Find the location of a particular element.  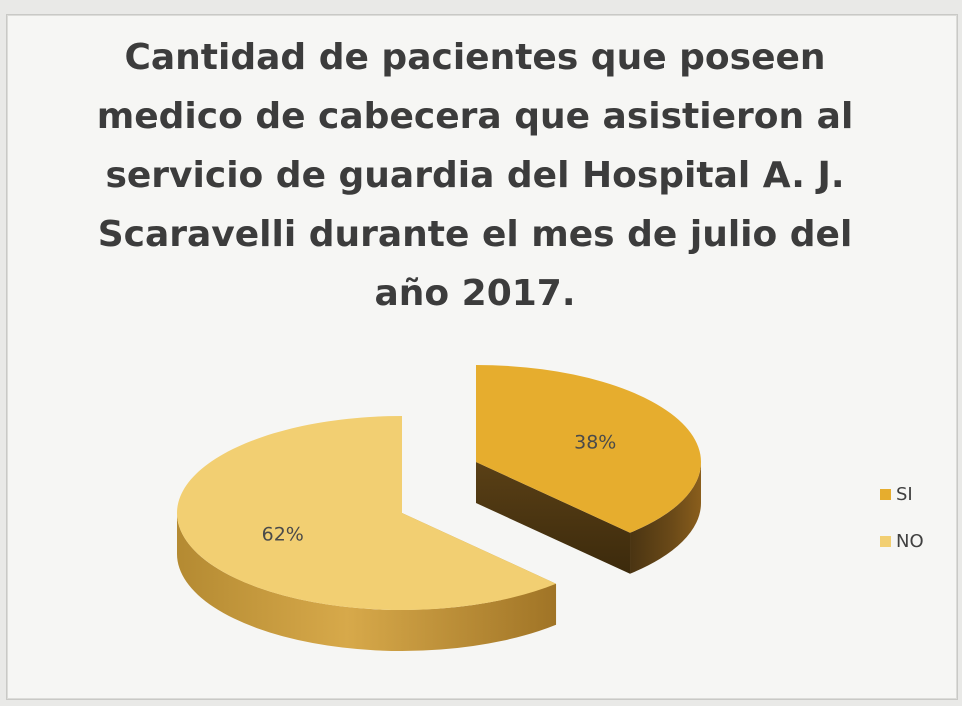

slice-si-top is located at coordinates (588, 449).